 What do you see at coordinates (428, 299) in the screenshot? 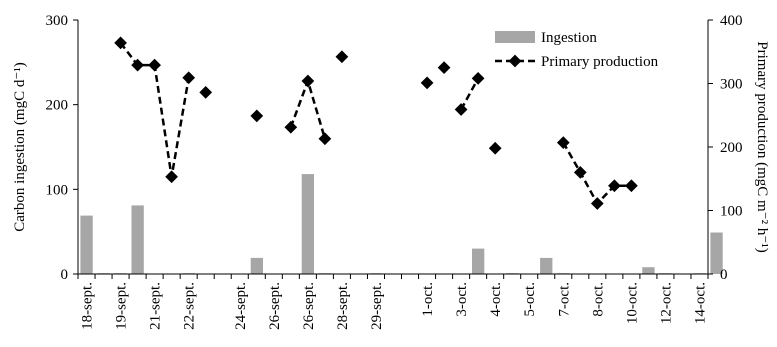
I see `x-tick-label: 1-oct.` at bounding box center [428, 299].